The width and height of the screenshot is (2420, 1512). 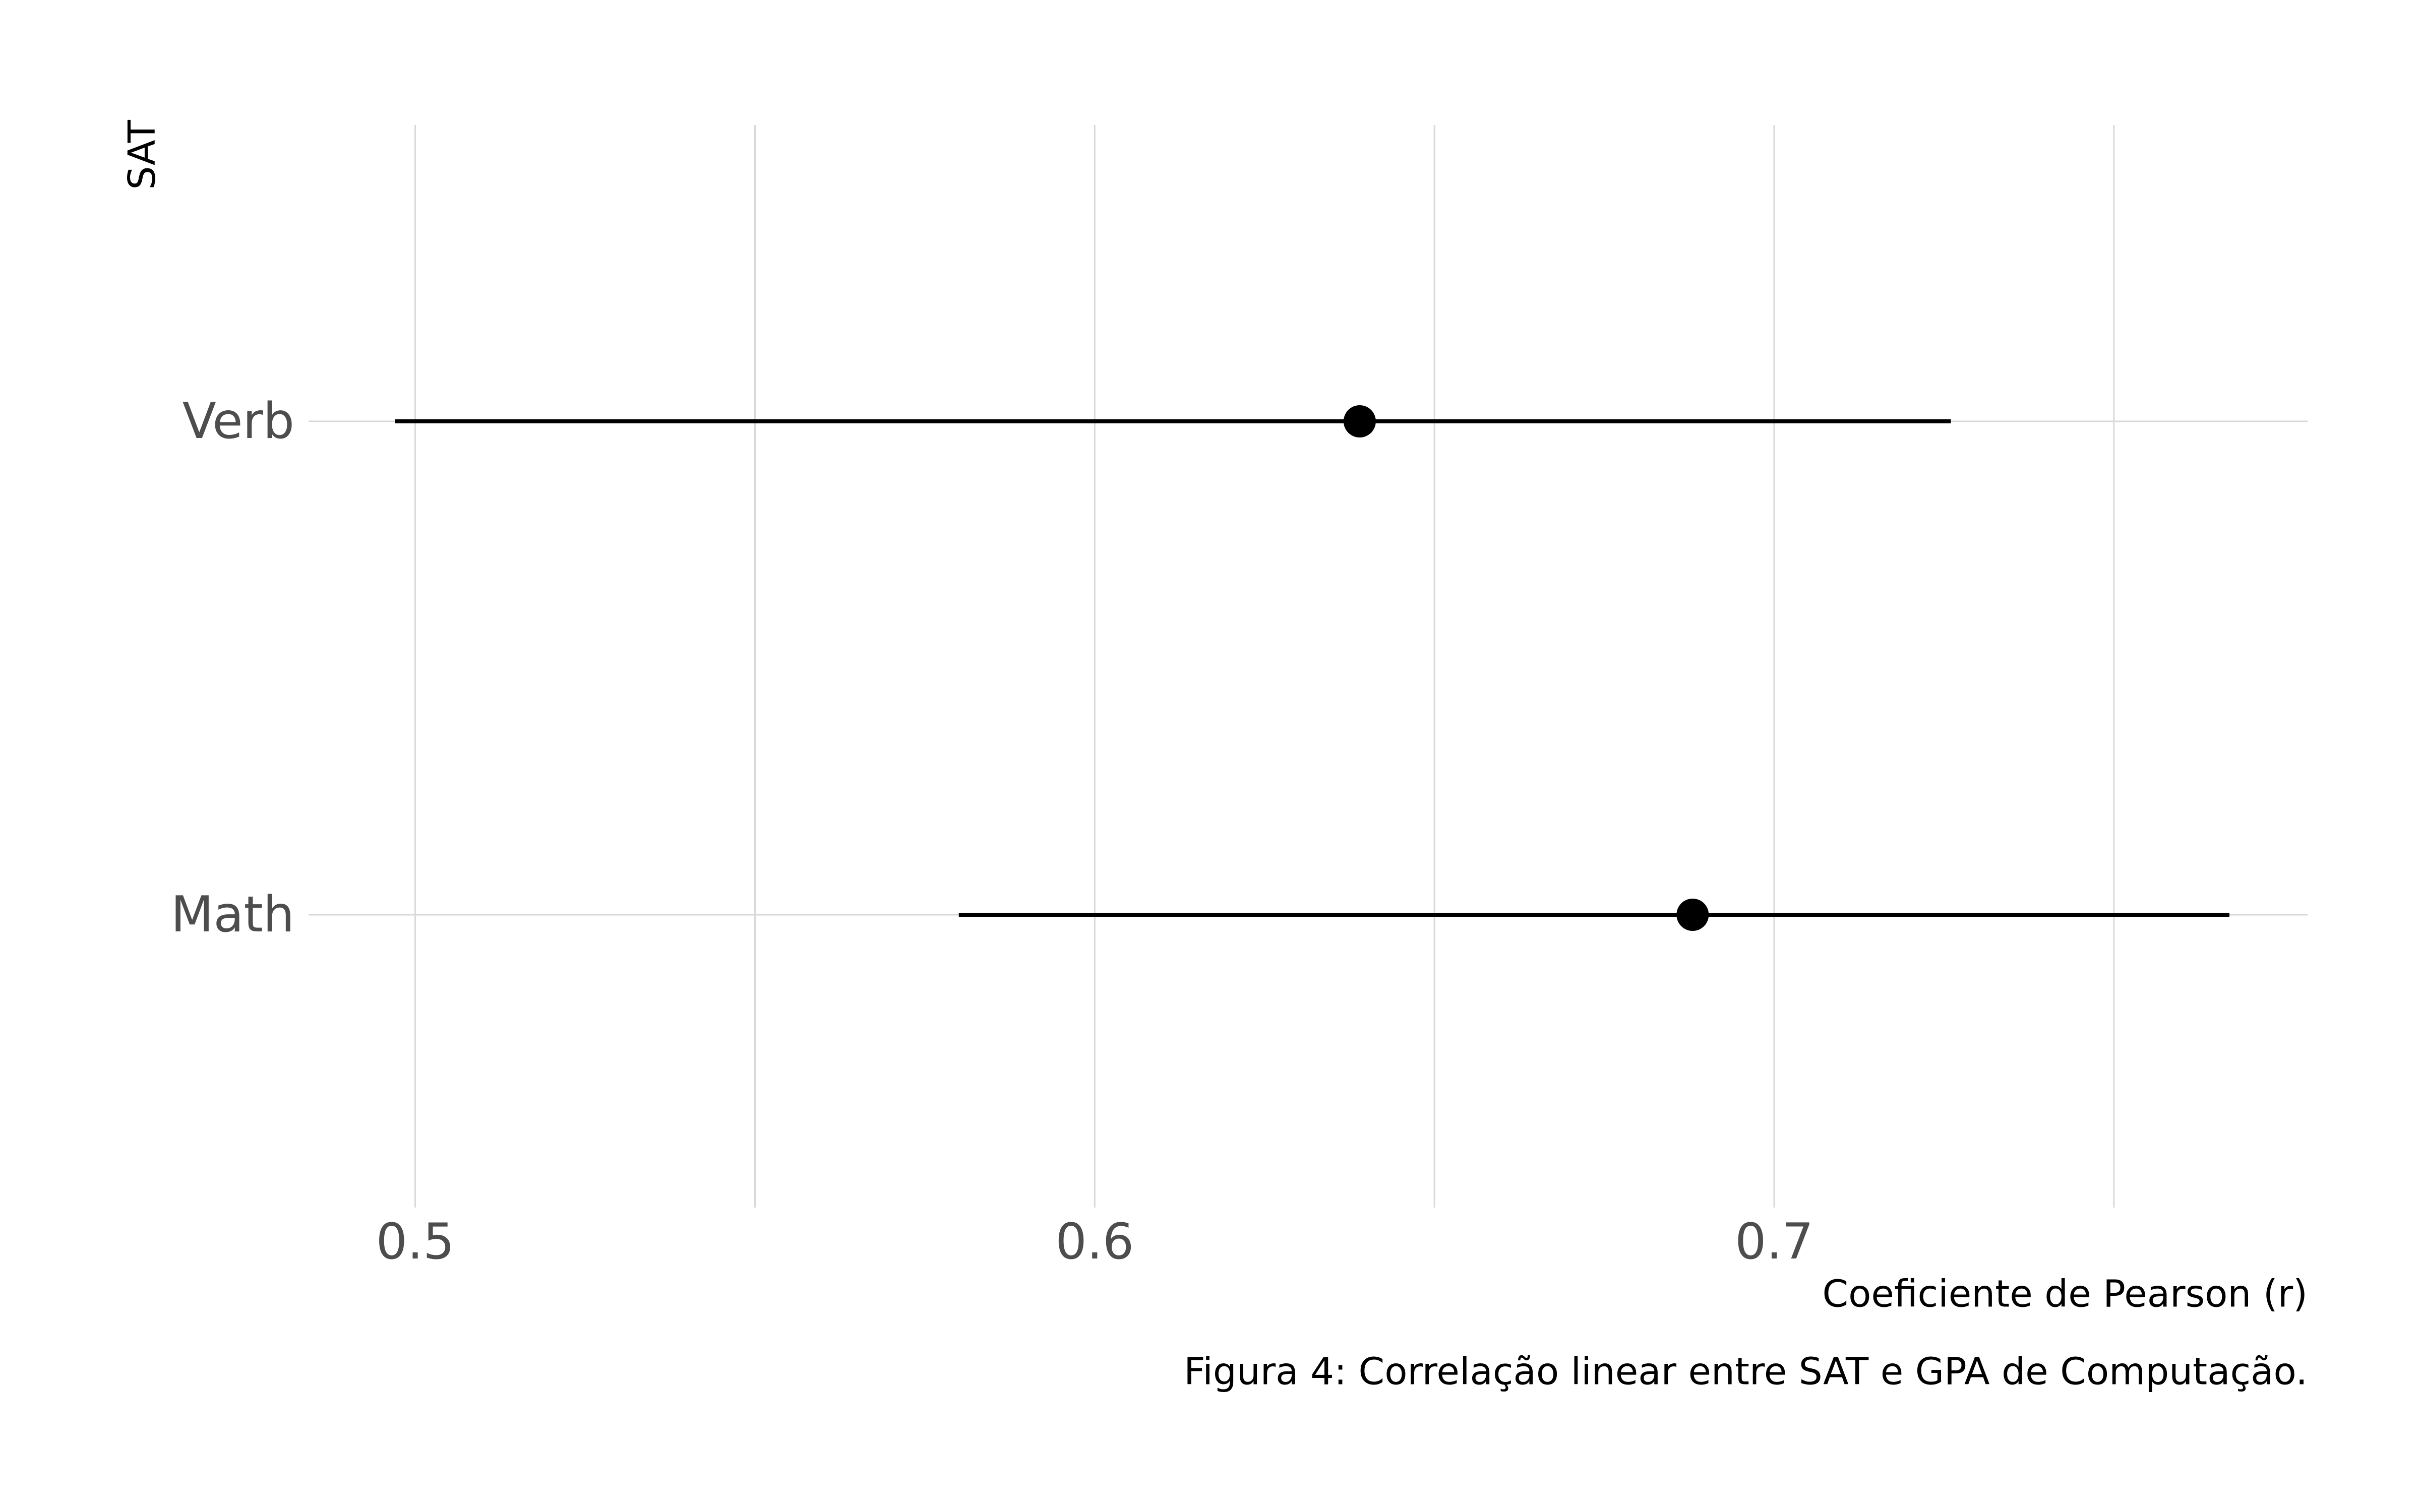 I want to click on x-axis-title: Coeficiente de Pearson (r), so click(x=2065, y=1295).